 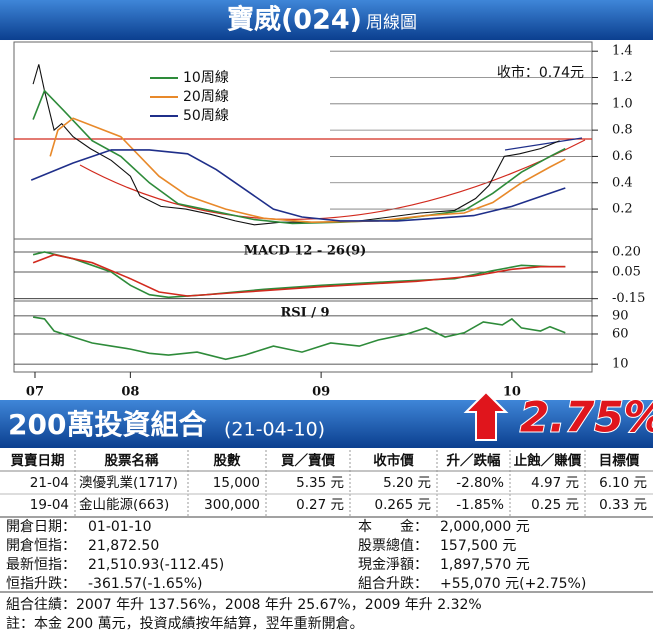 I want to click on header-band, so click(x=326, y=20).